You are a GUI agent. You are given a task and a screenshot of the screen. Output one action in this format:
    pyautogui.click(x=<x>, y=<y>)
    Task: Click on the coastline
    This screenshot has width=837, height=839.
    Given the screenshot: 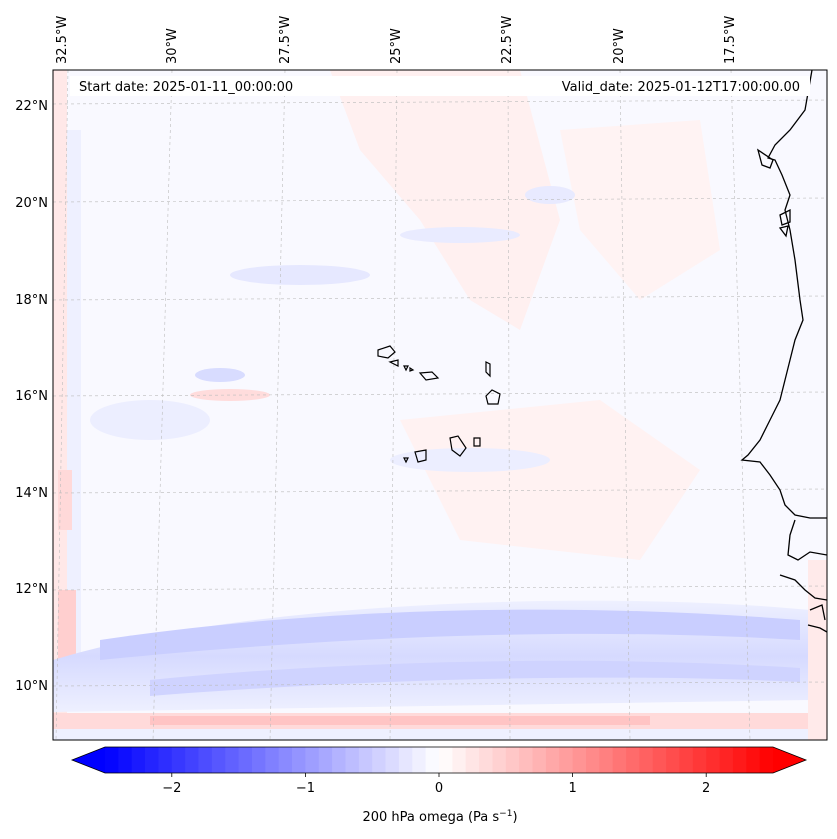 What is the action you would take?
    pyautogui.click(x=783, y=351)
    